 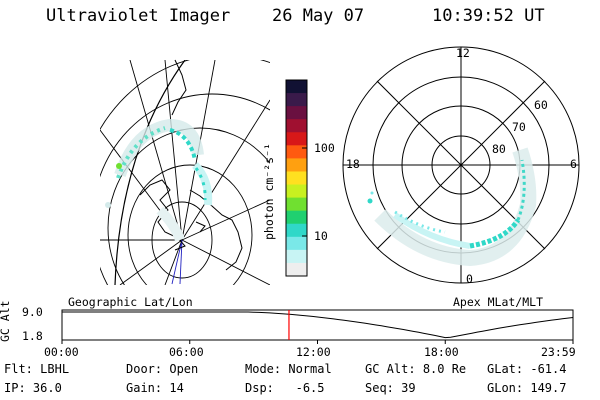 I want to click on time-label: 10:39:52 UT, so click(x=488, y=16).